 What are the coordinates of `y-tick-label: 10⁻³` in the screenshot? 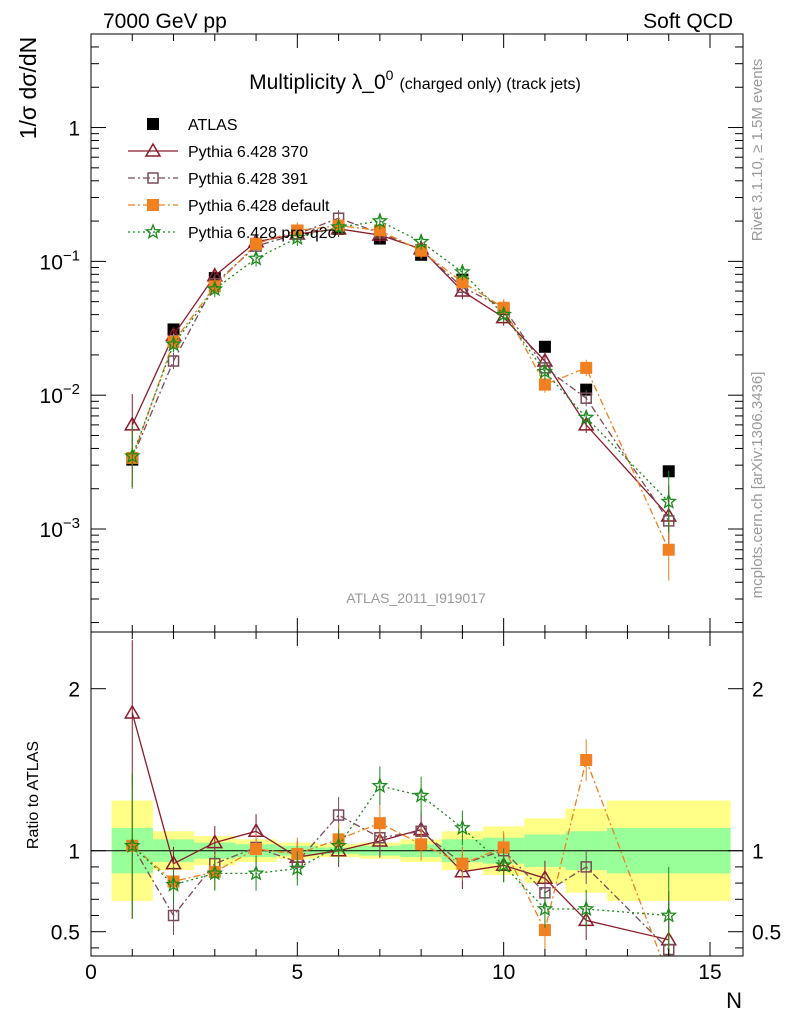 It's located at (60, 528).